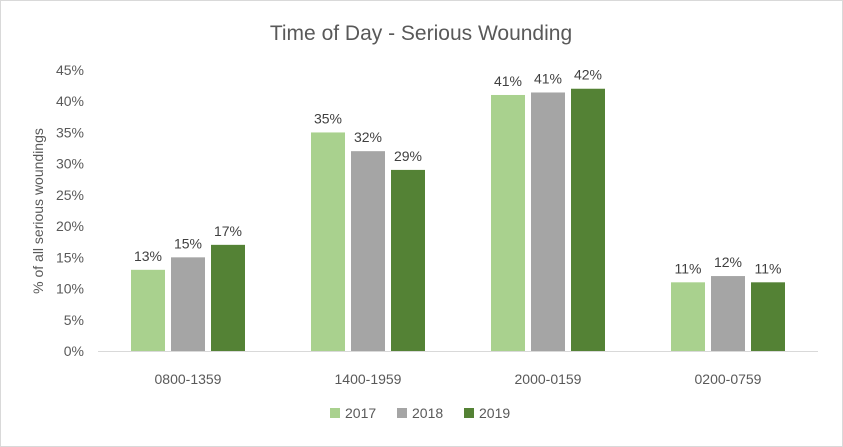 This screenshot has height=447, width=843. Describe the element at coordinates (548, 379) in the screenshot. I see `x-tick-label: 2000-0159` at that location.